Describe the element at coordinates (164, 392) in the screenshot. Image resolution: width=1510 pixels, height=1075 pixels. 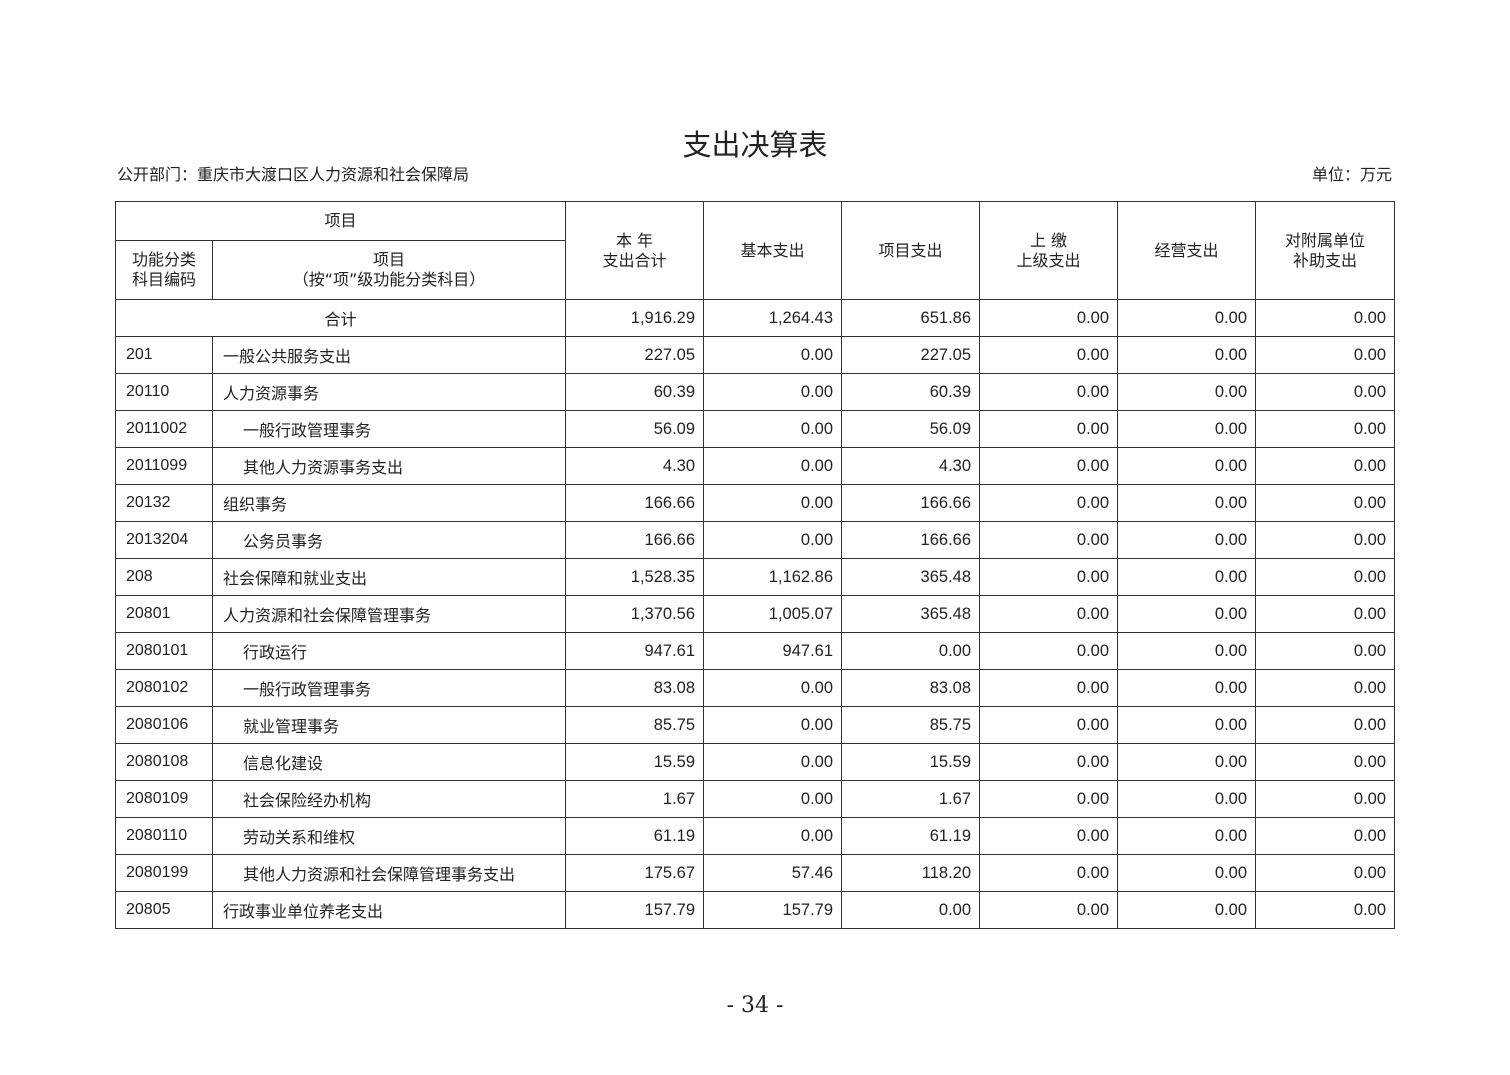
I see `subject-code: 20110` at that location.